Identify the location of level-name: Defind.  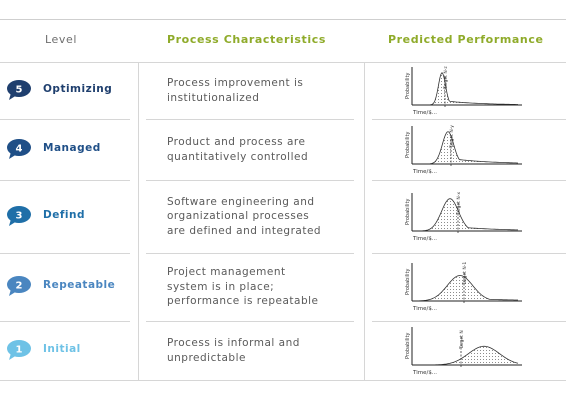
(64, 214).